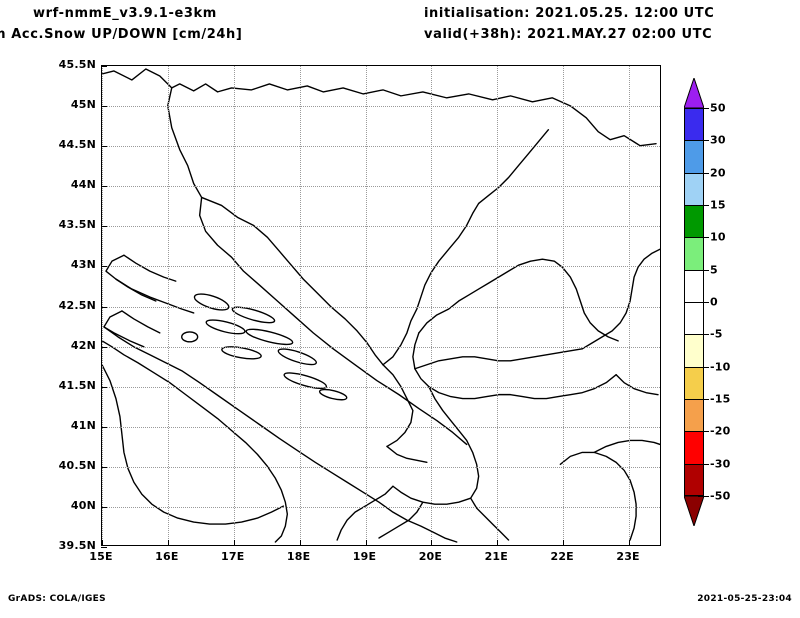  Describe the element at coordinates (298, 556) in the screenshot. I see `x-axis-label: 18E` at that location.